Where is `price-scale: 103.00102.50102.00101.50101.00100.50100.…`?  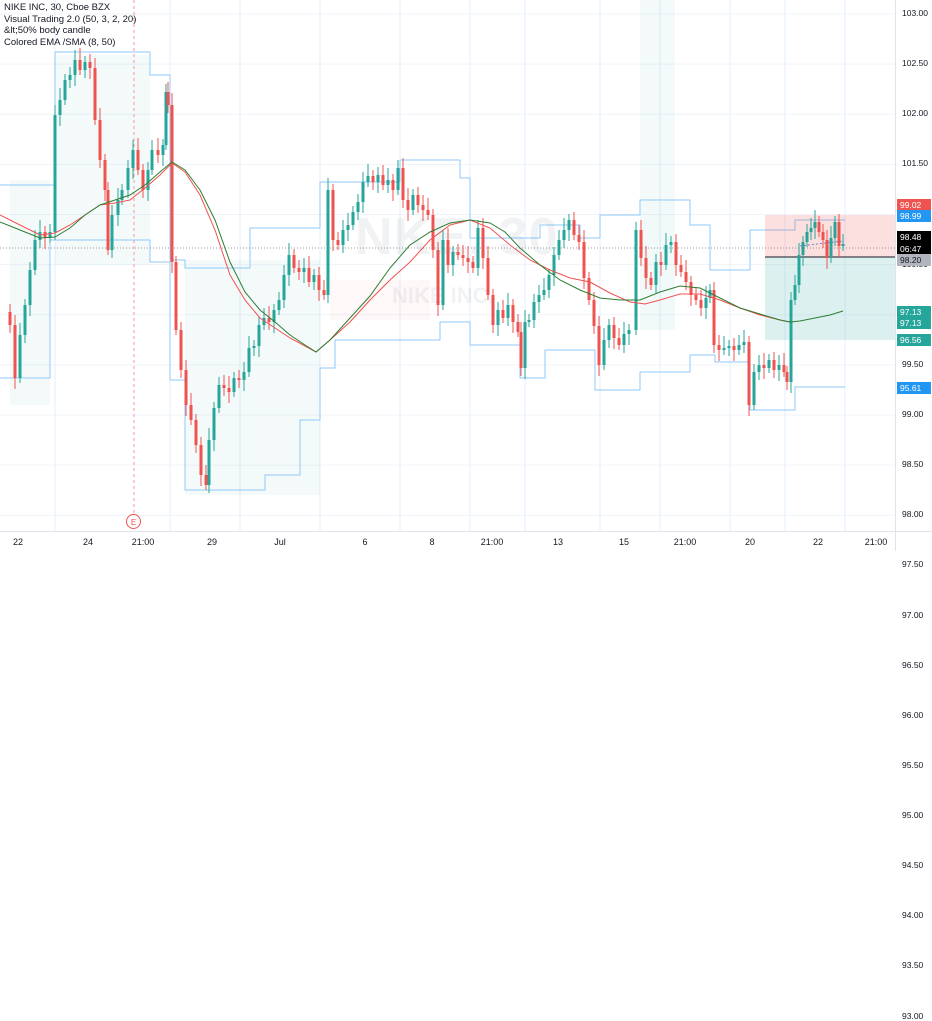 price-scale: 103.00102.50102.00101.50101.00100.50100.… is located at coordinates (913, 510).